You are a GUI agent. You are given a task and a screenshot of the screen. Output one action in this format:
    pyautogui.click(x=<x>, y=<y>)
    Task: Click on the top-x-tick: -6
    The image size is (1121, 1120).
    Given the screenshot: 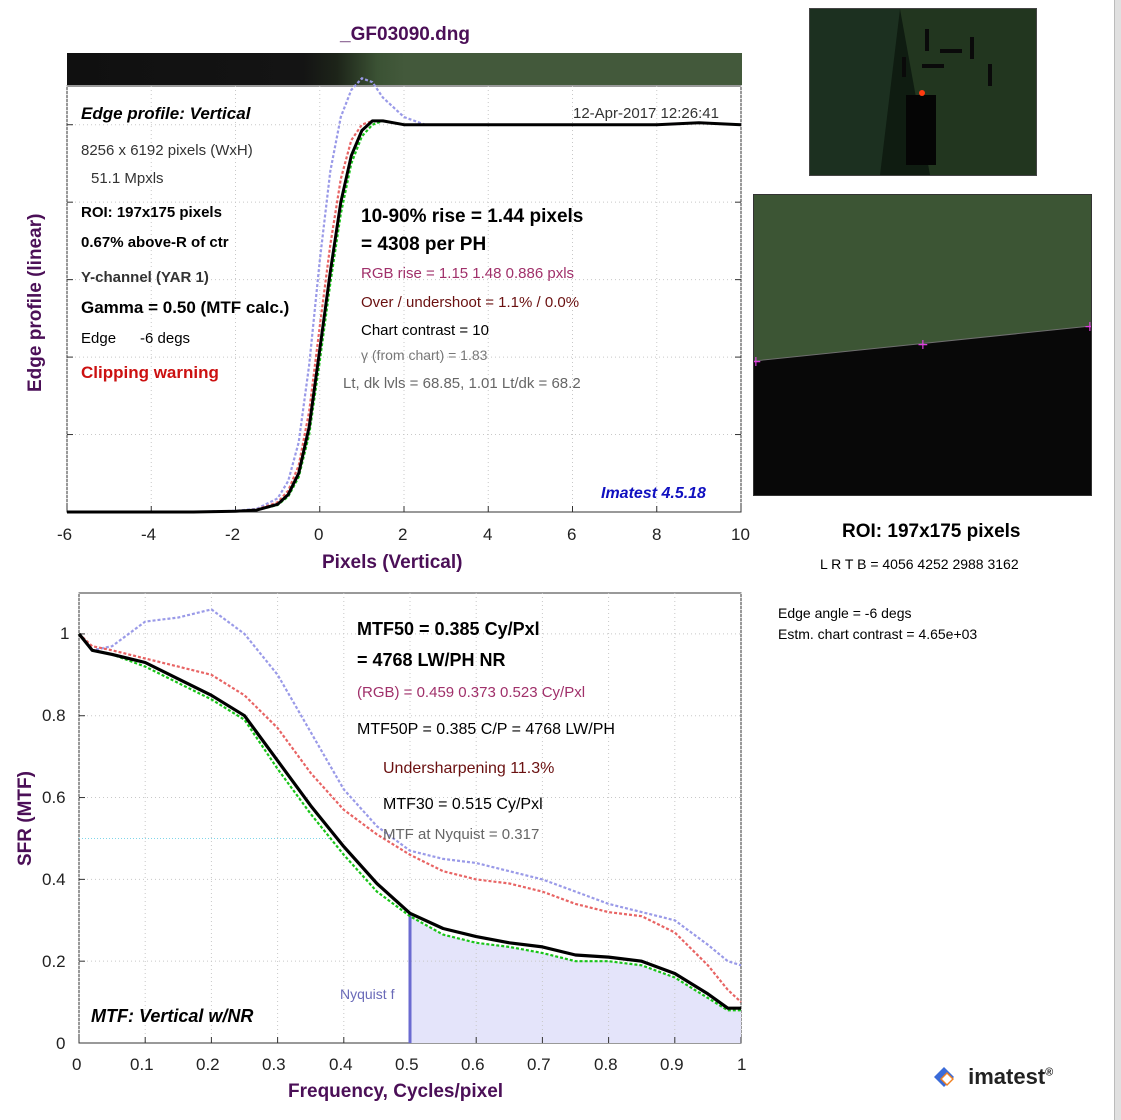 What is the action you would take?
    pyautogui.click(x=65, y=534)
    